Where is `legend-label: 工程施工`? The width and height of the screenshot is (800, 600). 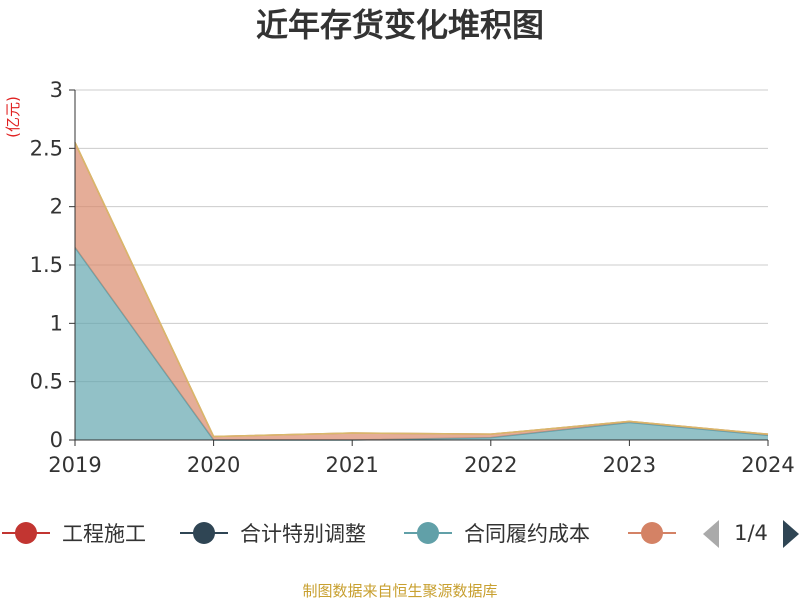 legend-label: 工程施工 is located at coordinates (104, 534).